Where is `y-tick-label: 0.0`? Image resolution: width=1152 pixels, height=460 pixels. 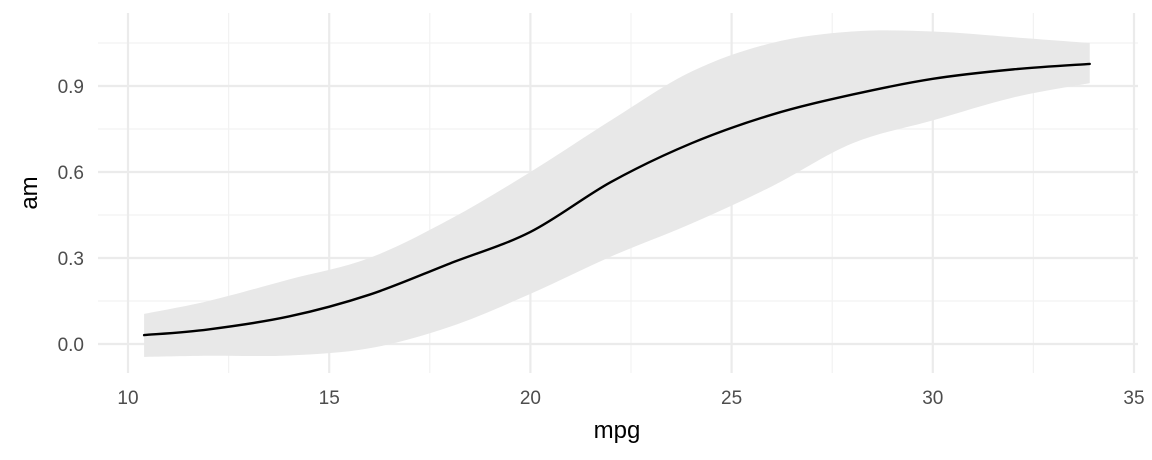 y-tick-label: 0.0 is located at coordinates (71, 345).